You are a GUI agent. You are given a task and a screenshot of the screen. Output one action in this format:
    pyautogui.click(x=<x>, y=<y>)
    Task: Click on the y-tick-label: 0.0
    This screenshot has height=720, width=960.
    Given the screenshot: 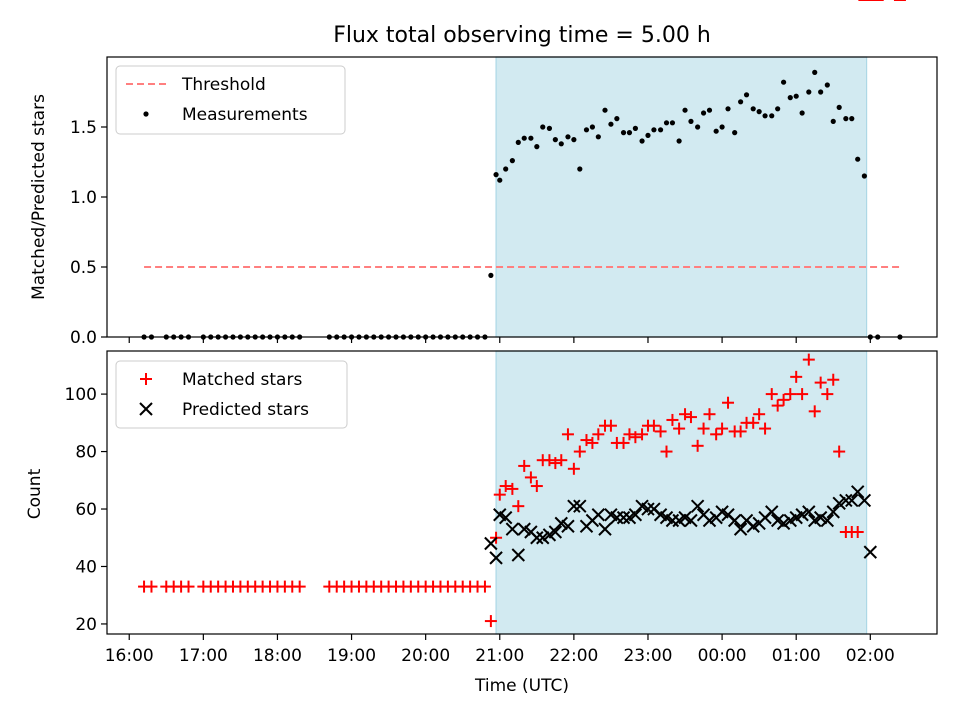 What is the action you would take?
    pyautogui.click(x=83, y=338)
    